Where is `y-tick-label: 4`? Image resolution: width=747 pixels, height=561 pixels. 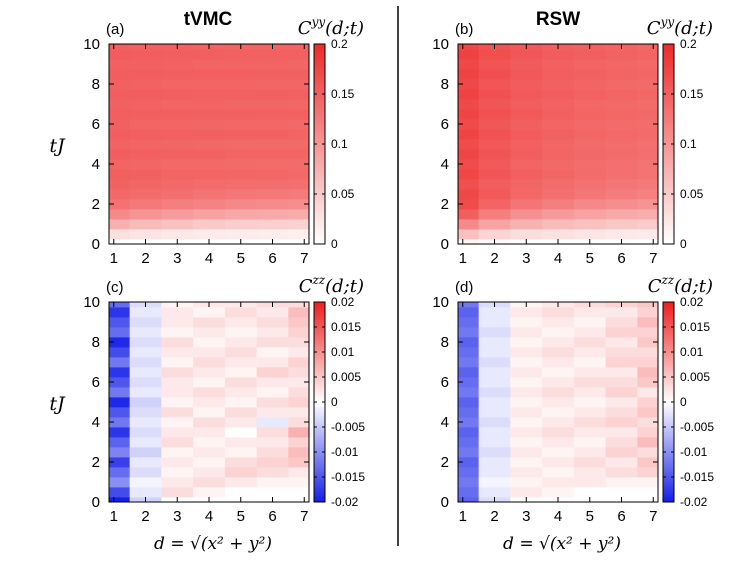
y-tick-label: 4 is located at coordinates (96, 164).